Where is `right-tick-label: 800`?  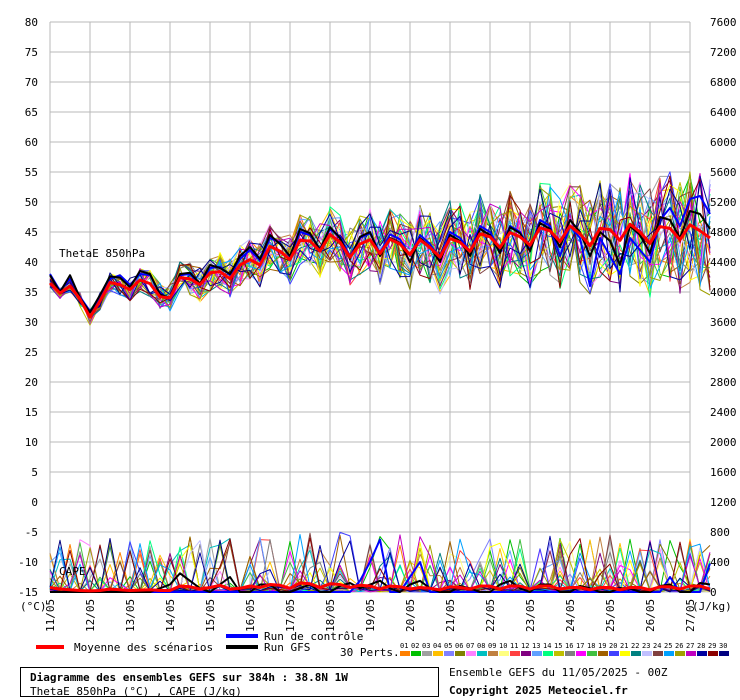
right-tick-label: 800 is located at coordinates (720, 532).